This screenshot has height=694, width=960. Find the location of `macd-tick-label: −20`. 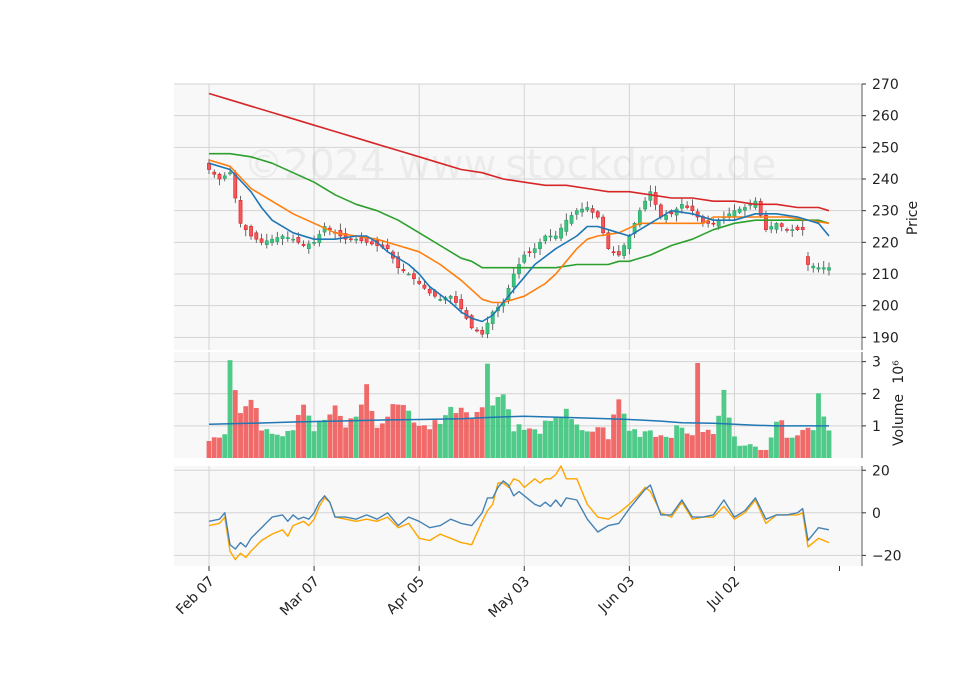

macd-tick-label: −20 is located at coordinates (887, 556).